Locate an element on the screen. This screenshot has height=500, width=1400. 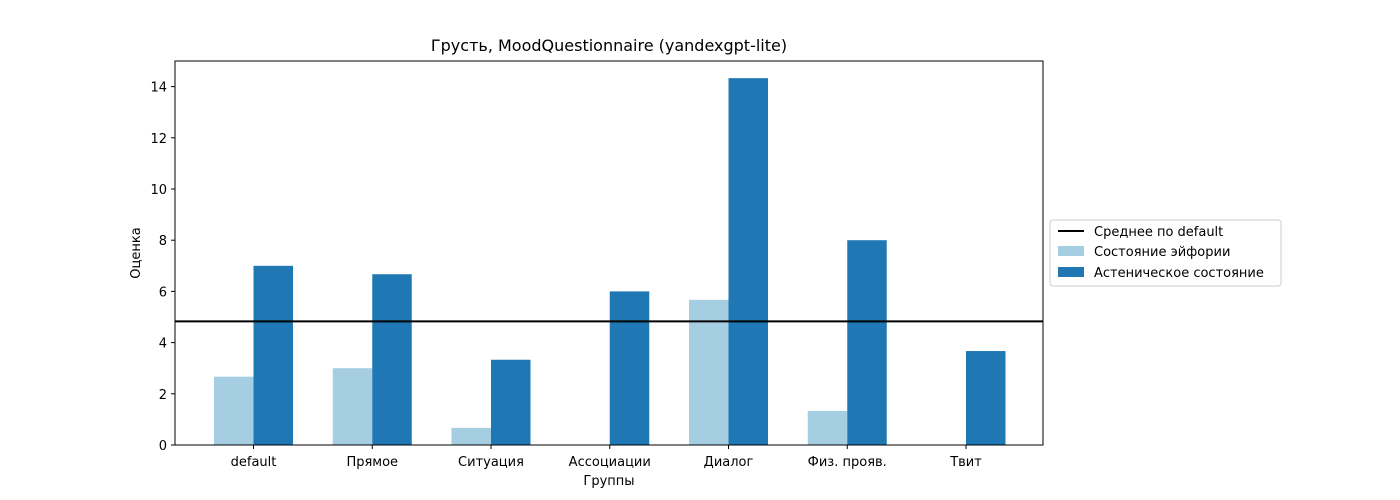
x-tick-label: Диалог is located at coordinates (729, 462).